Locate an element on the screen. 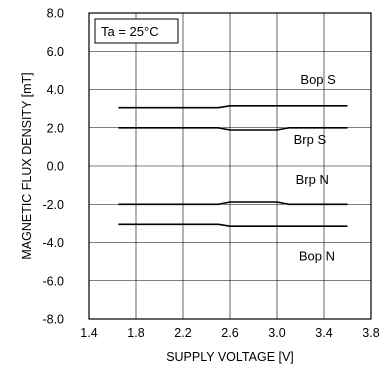 This screenshot has height=369, width=384. y-tick-label: -8.0 is located at coordinates (53, 320).